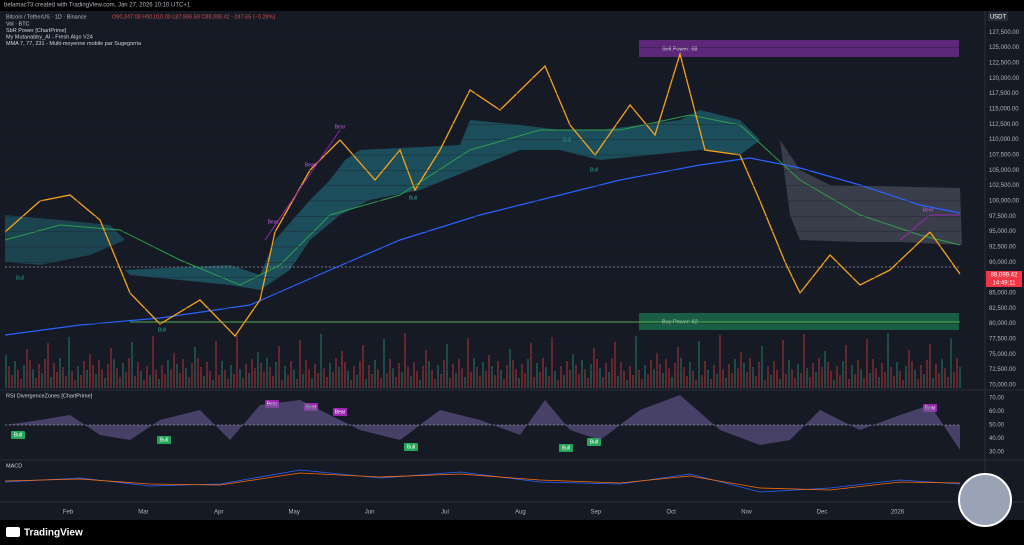 Image resolution: width=1024 pixels, height=545 pixels. Describe the element at coordinates (1004, 79) in the screenshot. I see `price-tick: 120,000.00` at that location.